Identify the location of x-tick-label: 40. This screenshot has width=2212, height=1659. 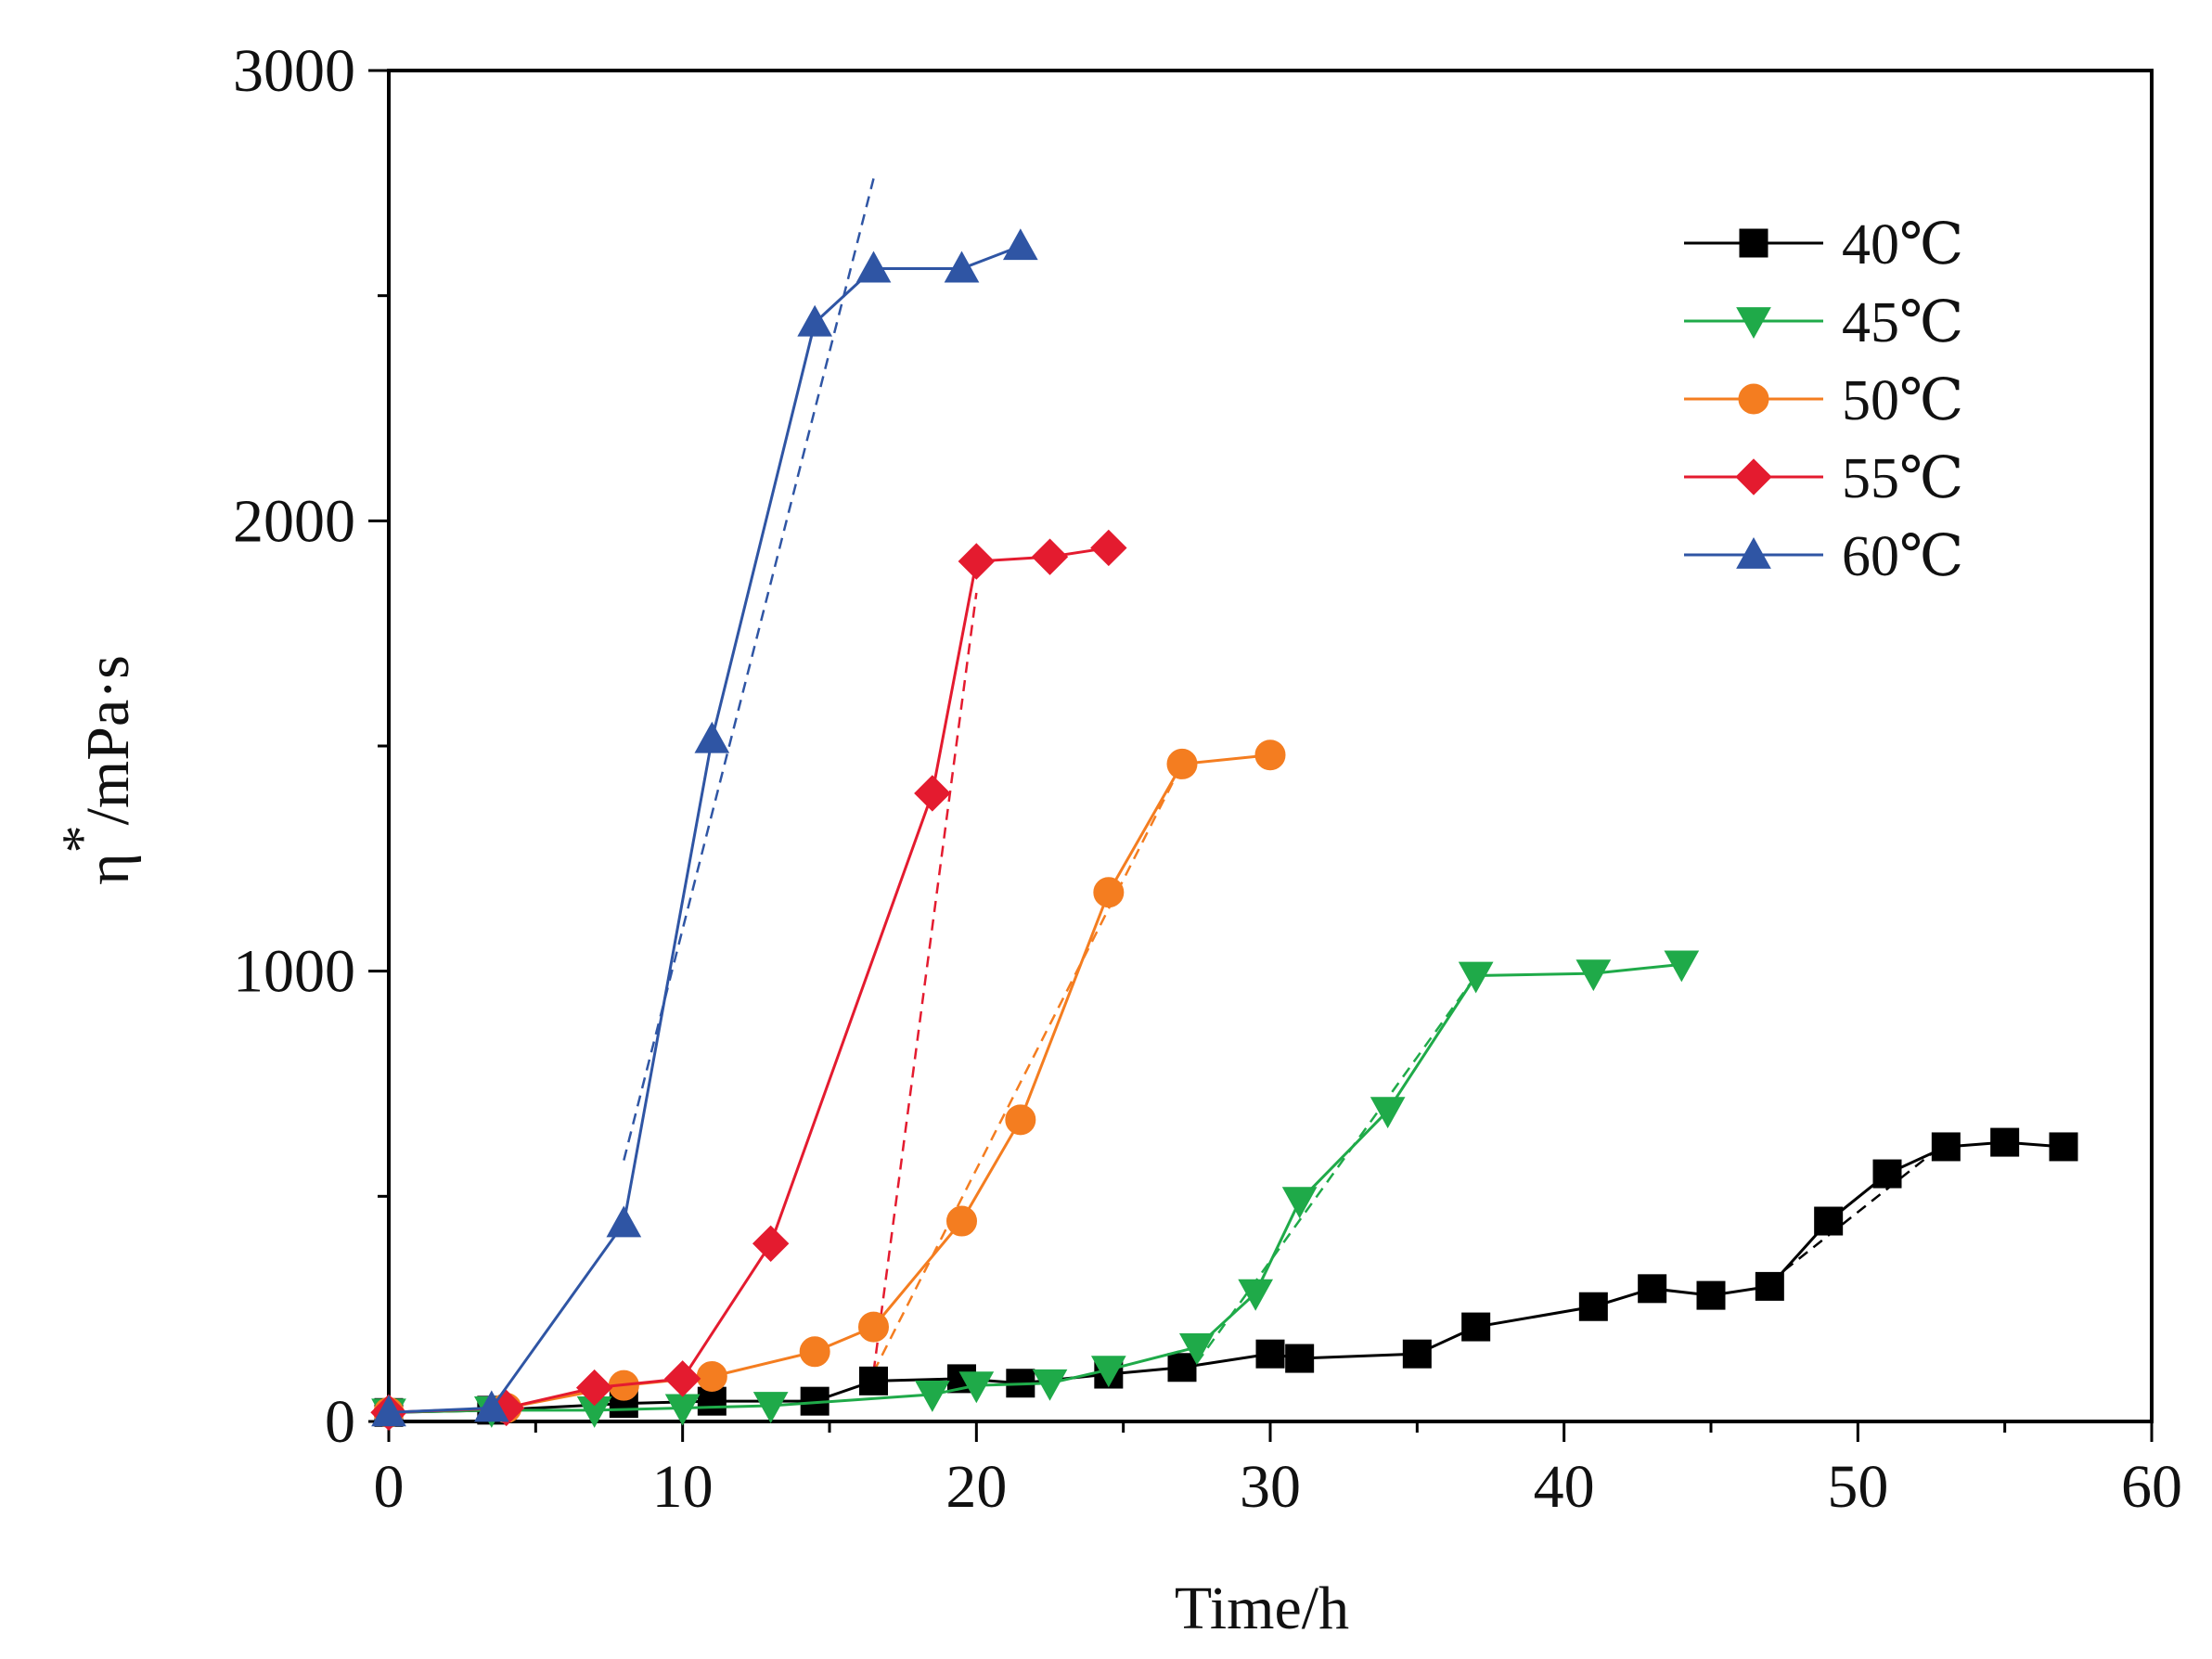
(1564, 1487).